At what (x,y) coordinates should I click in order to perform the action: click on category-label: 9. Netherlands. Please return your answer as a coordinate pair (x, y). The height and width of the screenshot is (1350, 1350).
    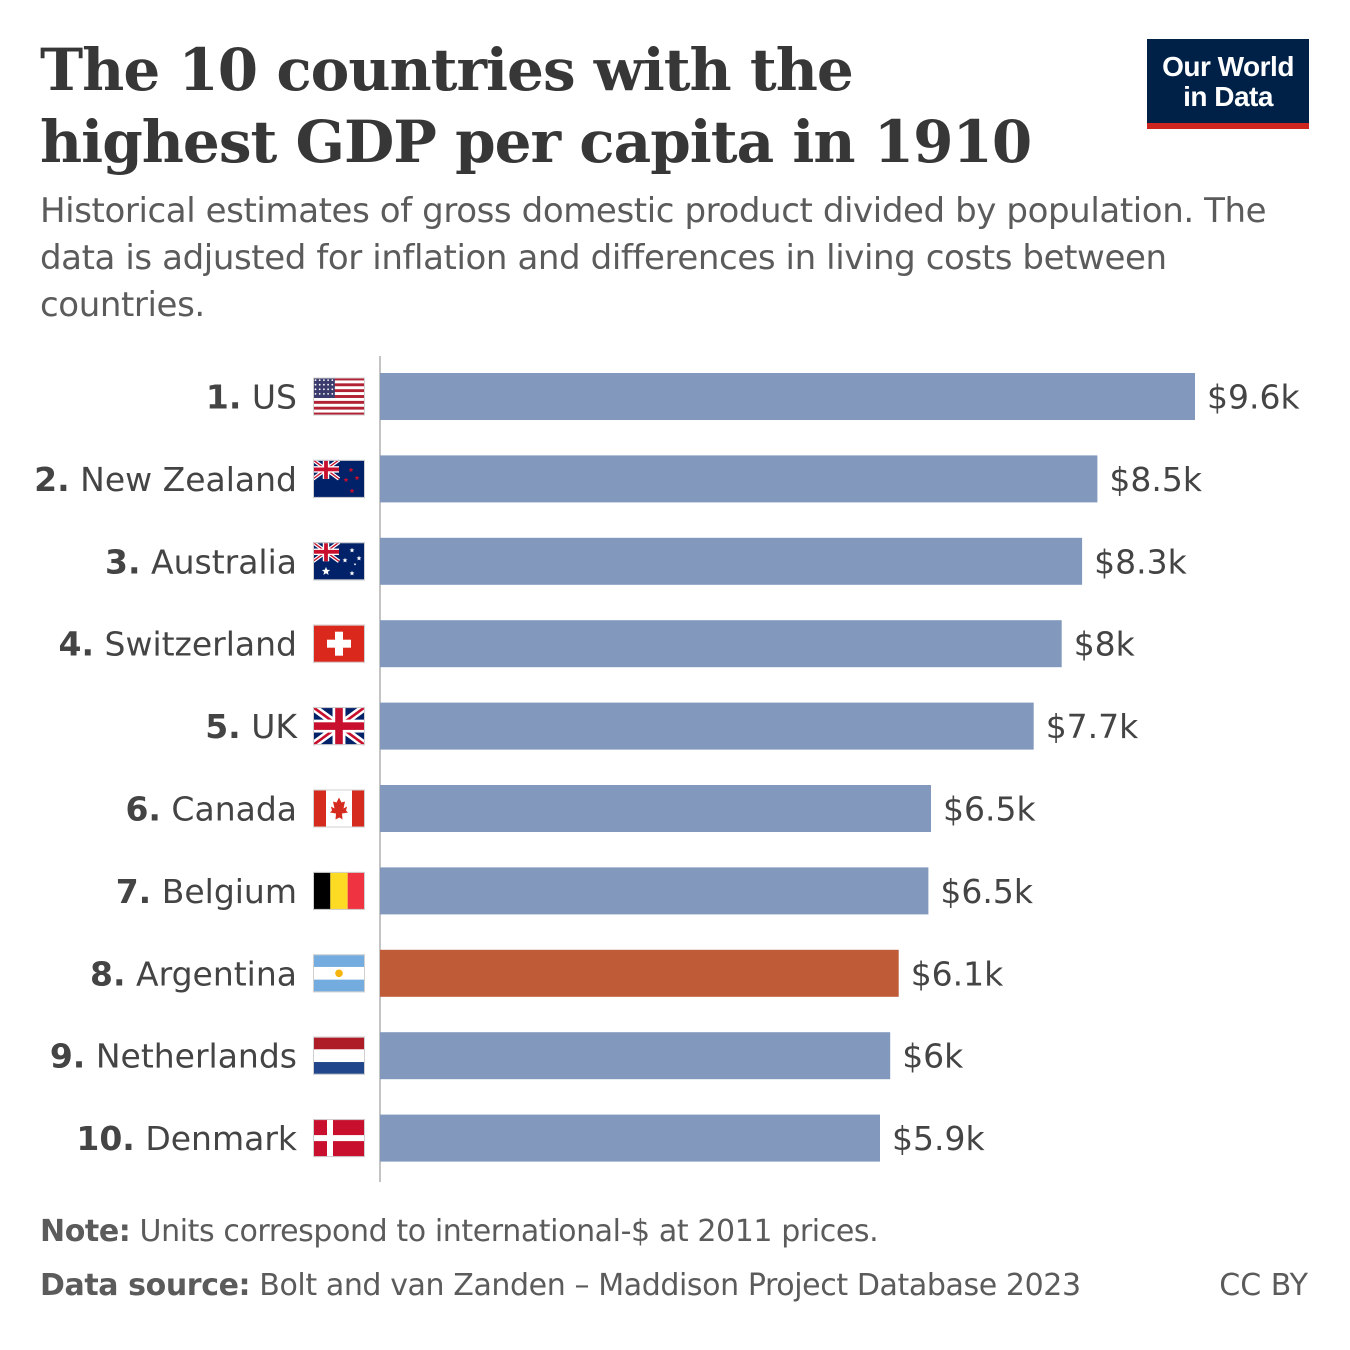
    Looking at the image, I should click on (173, 1056).